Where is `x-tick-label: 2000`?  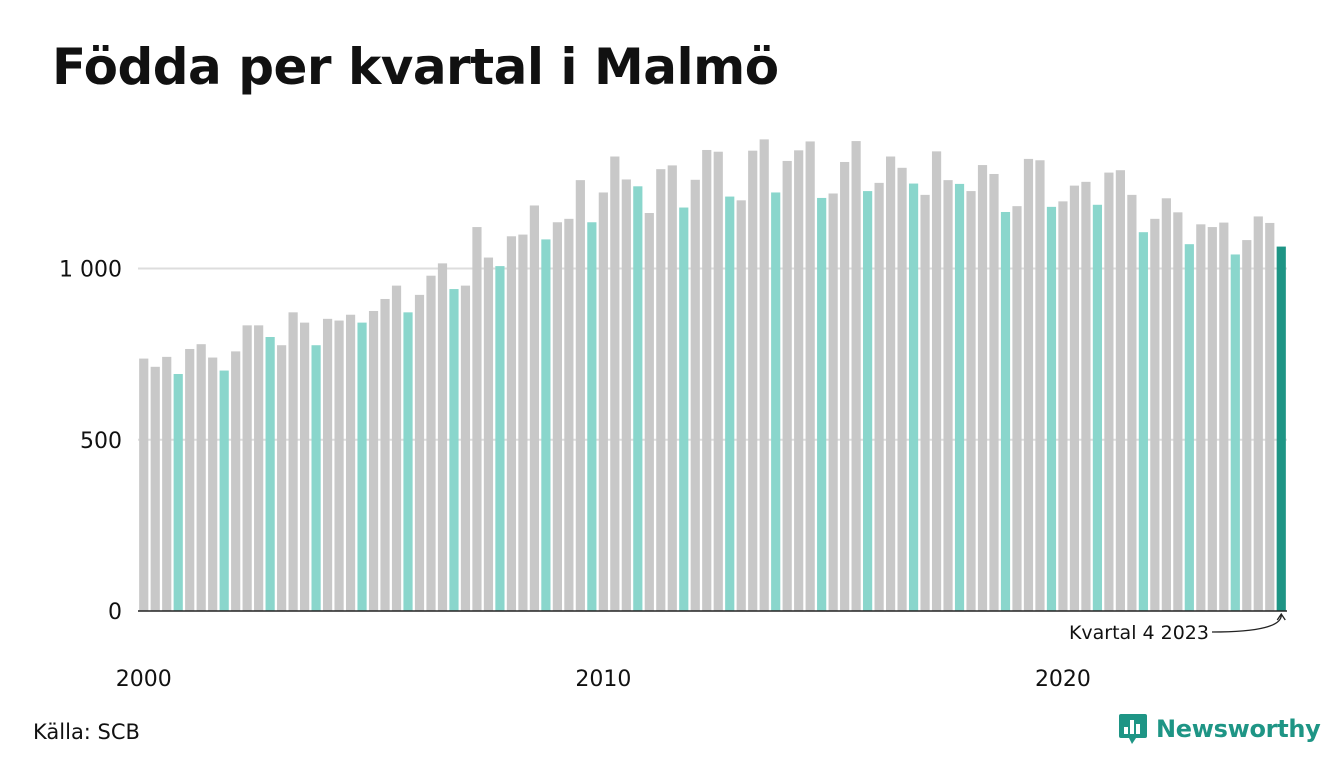 x-tick-label: 2000 is located at coordinates (144, 679).